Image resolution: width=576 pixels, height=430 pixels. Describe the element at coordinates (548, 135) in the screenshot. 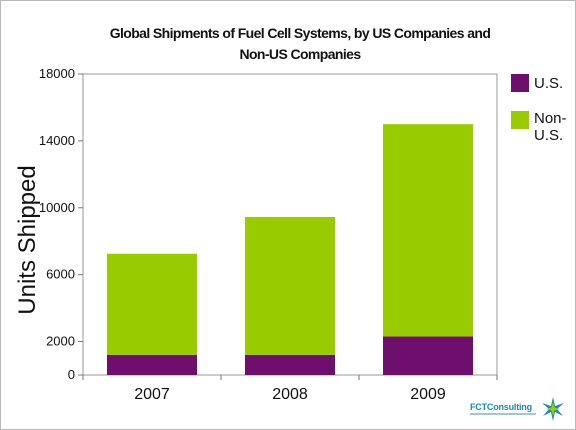

I see `legend-label-nonus-line2: U.S.` at that location.